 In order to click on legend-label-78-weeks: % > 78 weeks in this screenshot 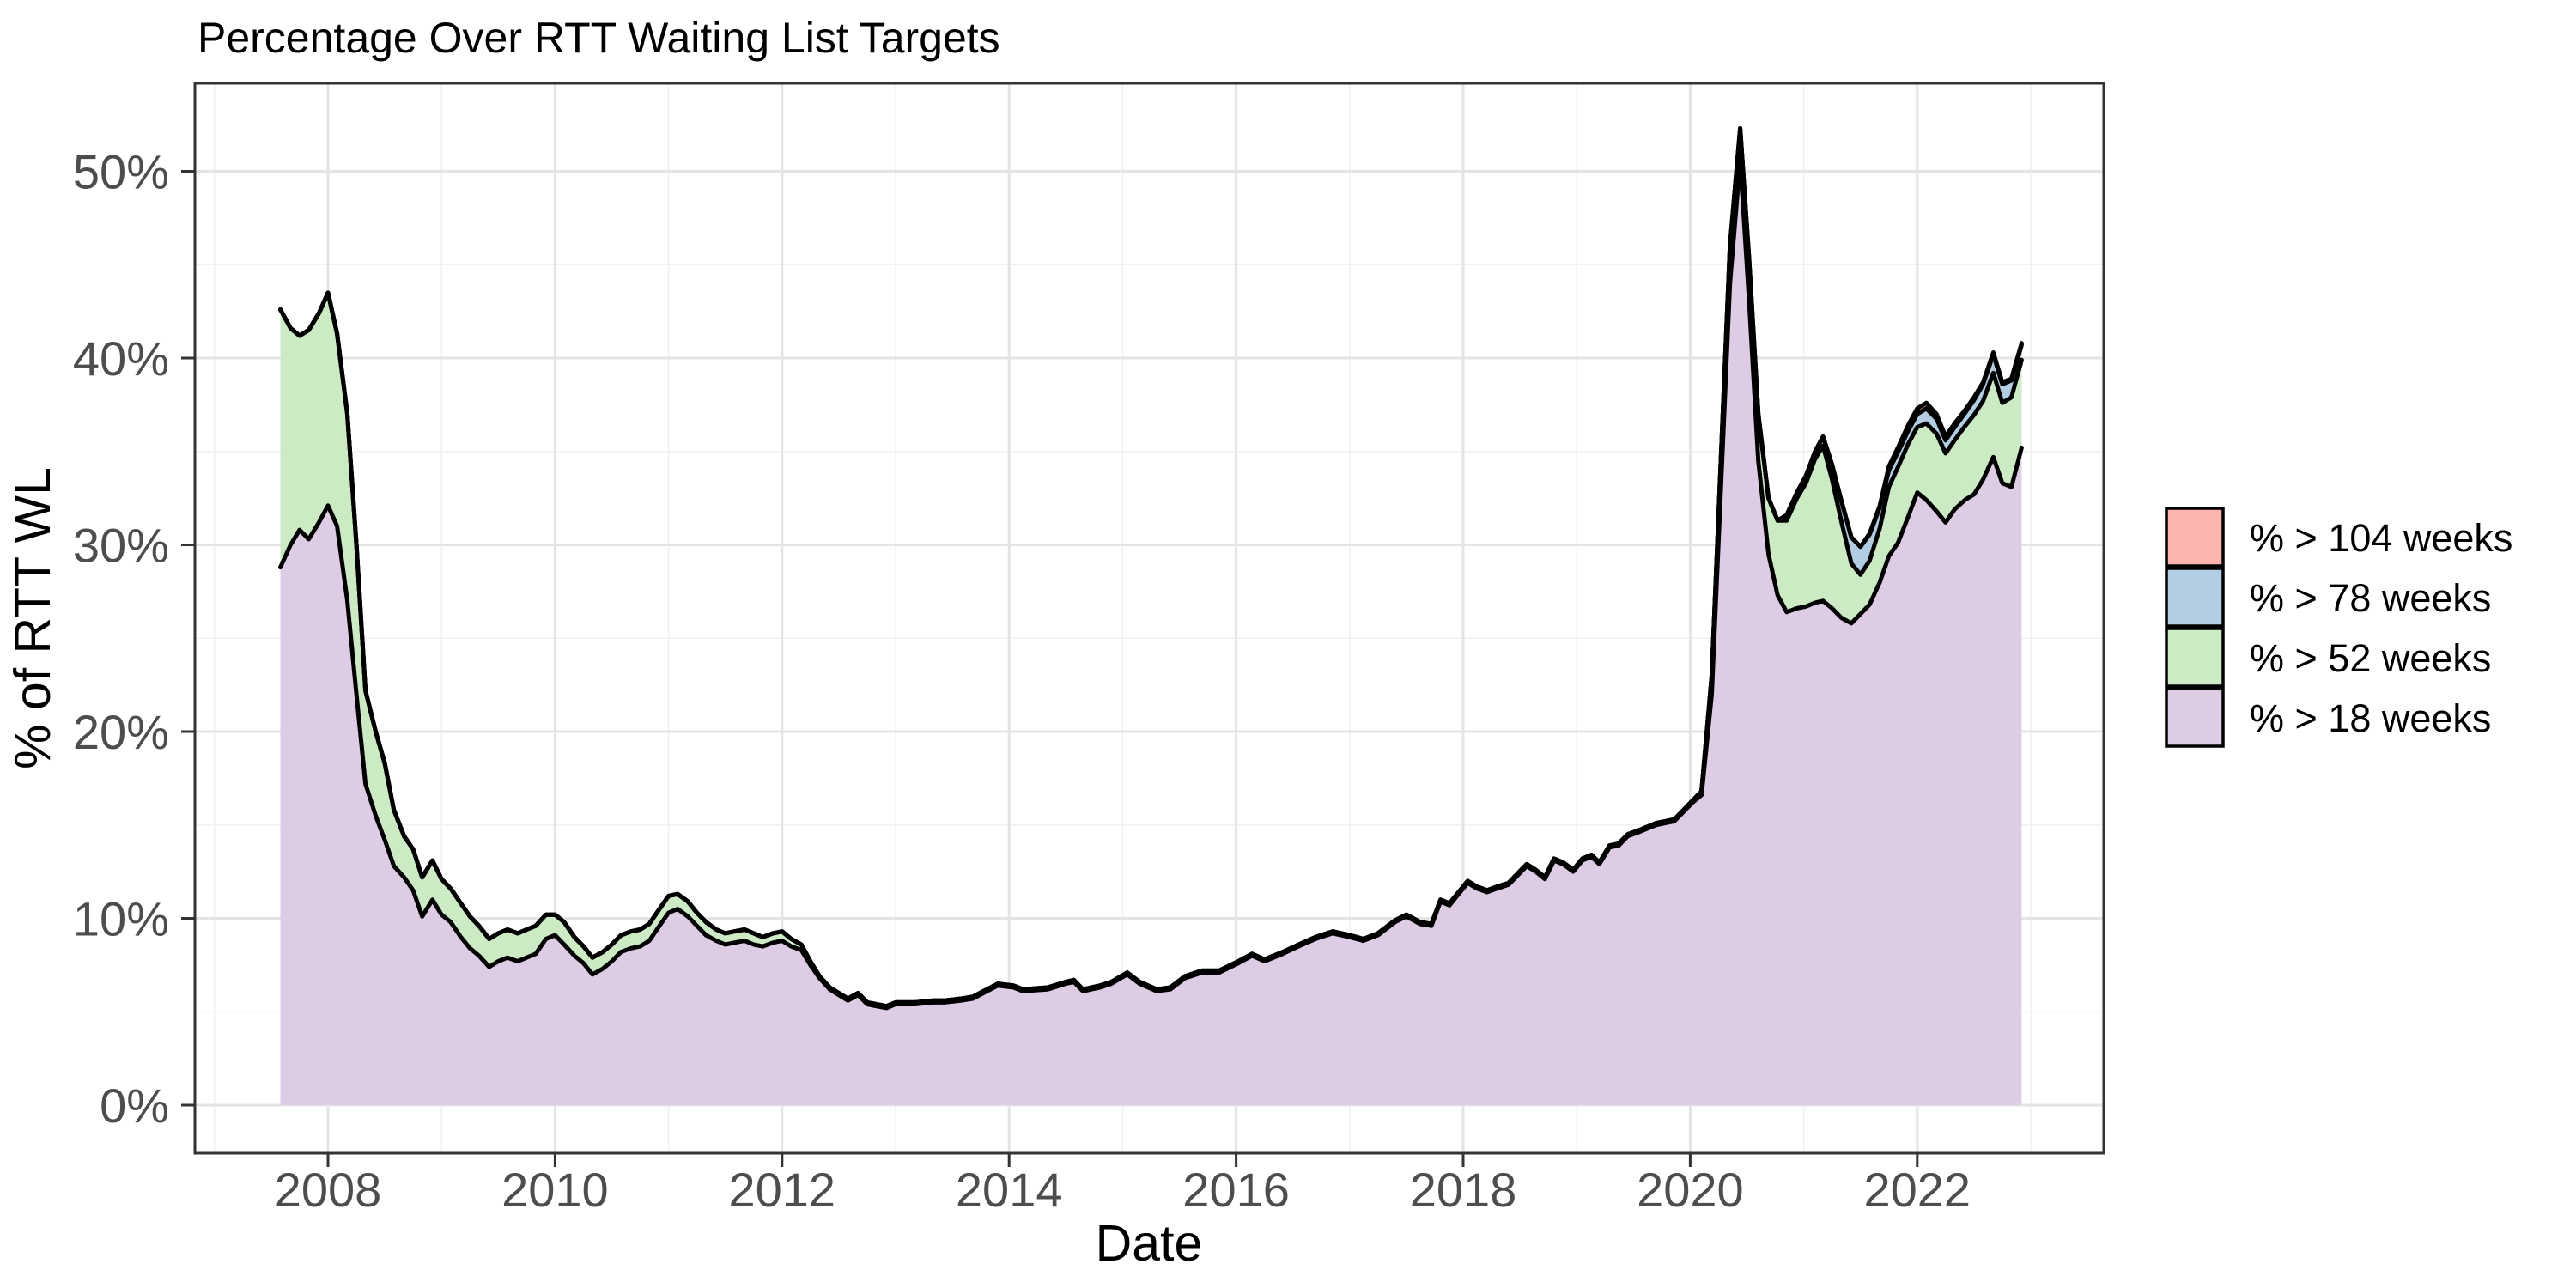, I will do `click(2370, 598)`.